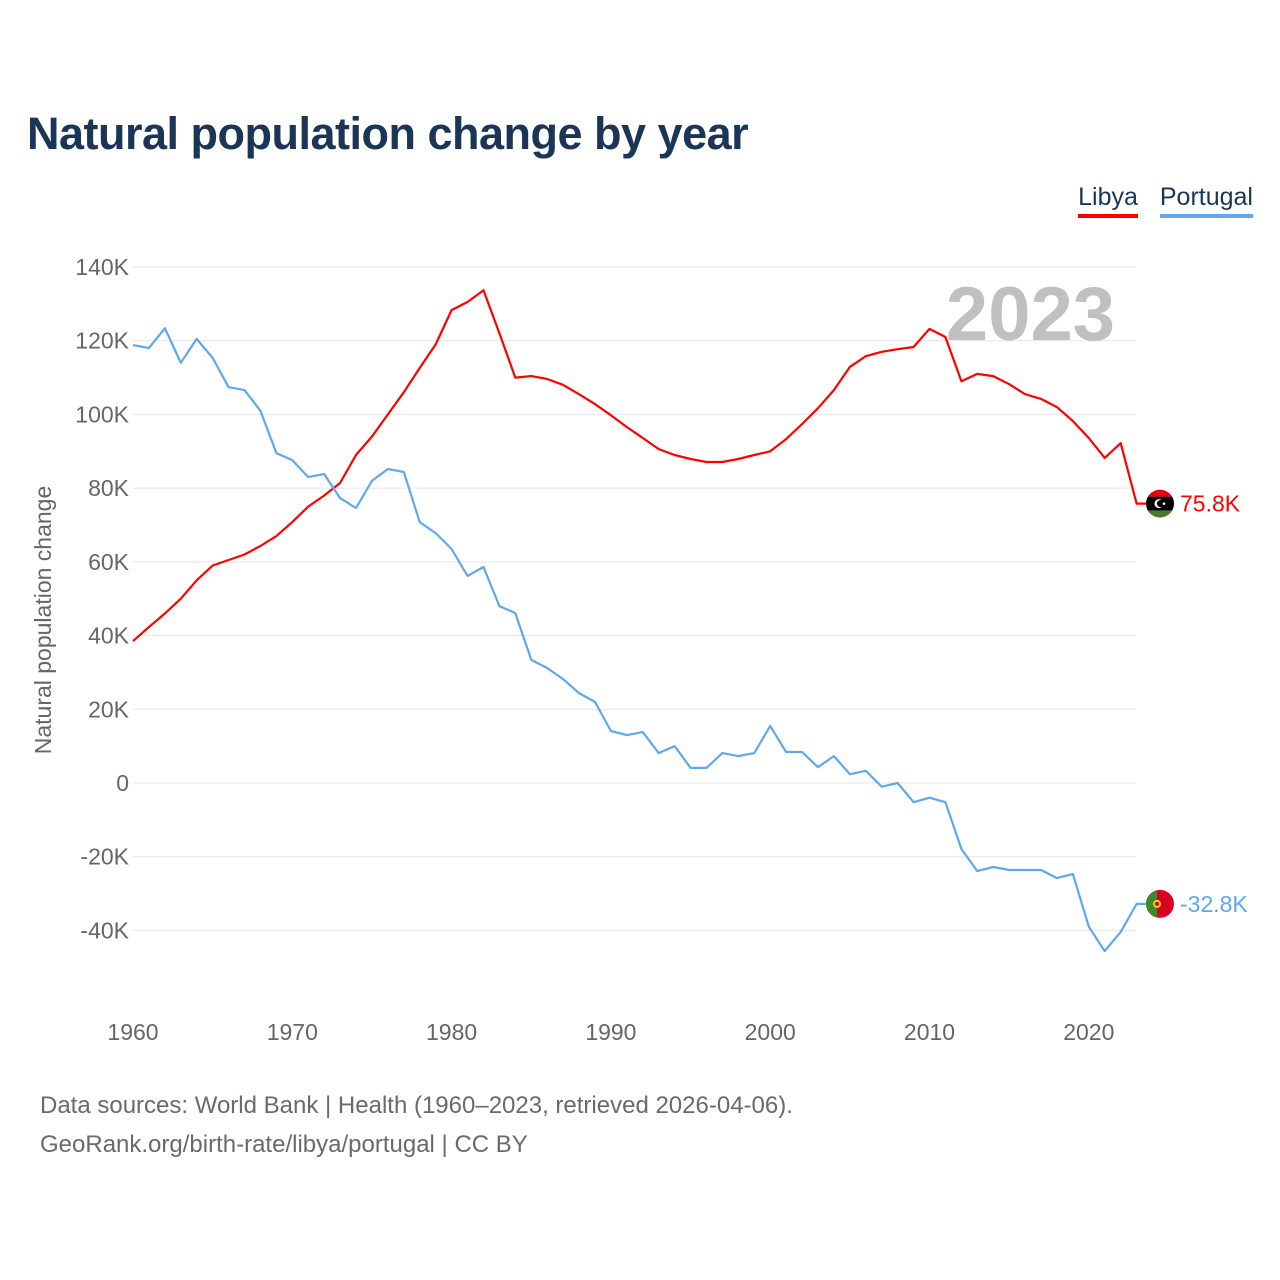 The width and height of the screenshot is (1280, 1280). Describe the element at coordinates (132, 1032) in the screenshot. I see `x-tick-label: 1960` at that location.